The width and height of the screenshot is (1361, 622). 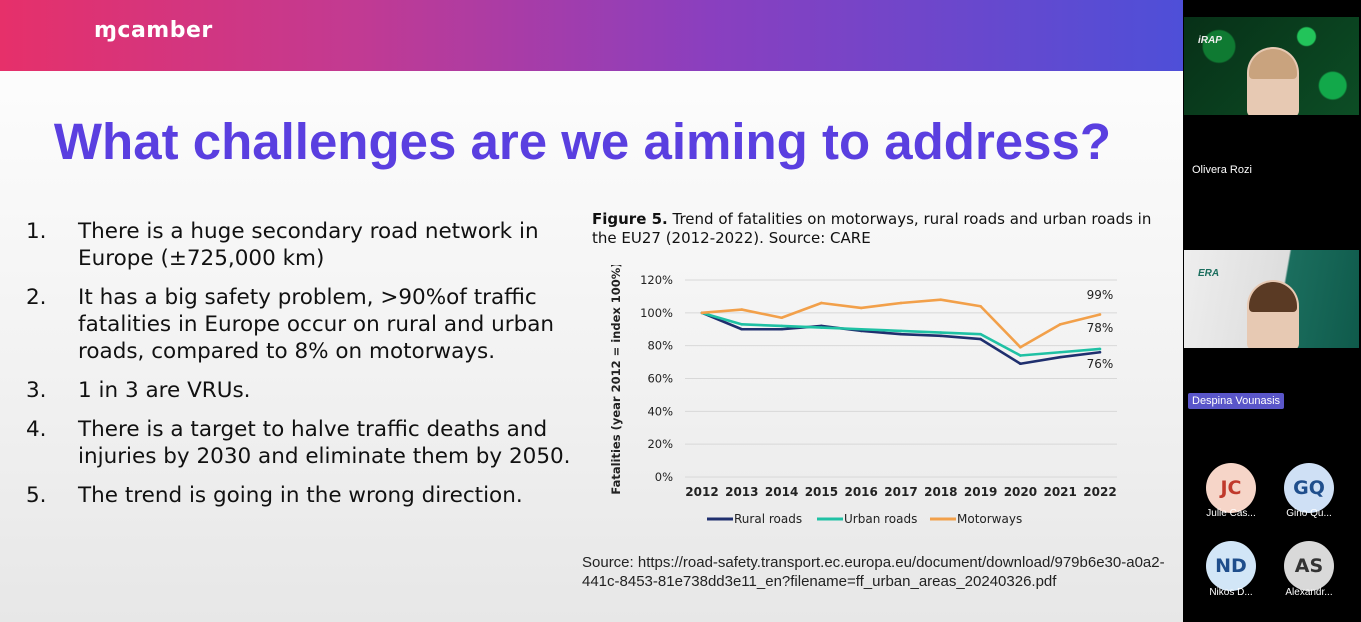 I want to click on list-number: 4., so click(x=36, y=429).